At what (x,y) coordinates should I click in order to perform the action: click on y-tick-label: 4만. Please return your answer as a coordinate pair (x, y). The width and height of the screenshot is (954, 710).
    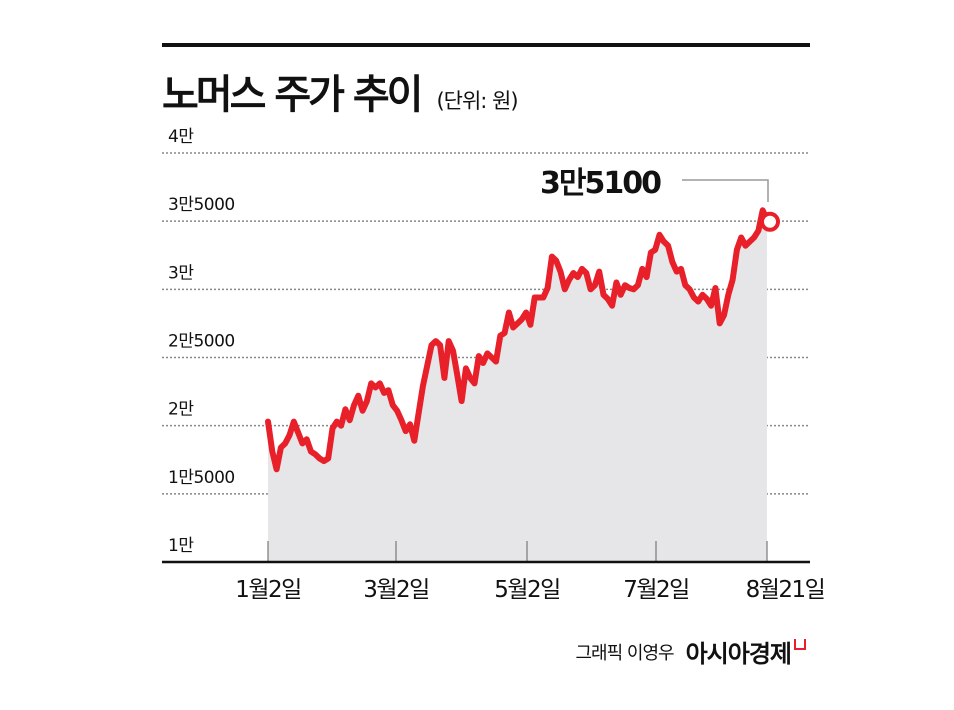
    Looking at the image, I should click on (181, 137).